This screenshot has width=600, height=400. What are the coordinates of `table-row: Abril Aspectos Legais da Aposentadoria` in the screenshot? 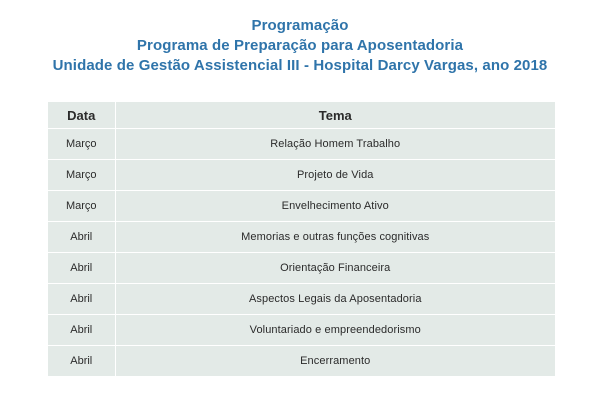 It's located at (301, 299).